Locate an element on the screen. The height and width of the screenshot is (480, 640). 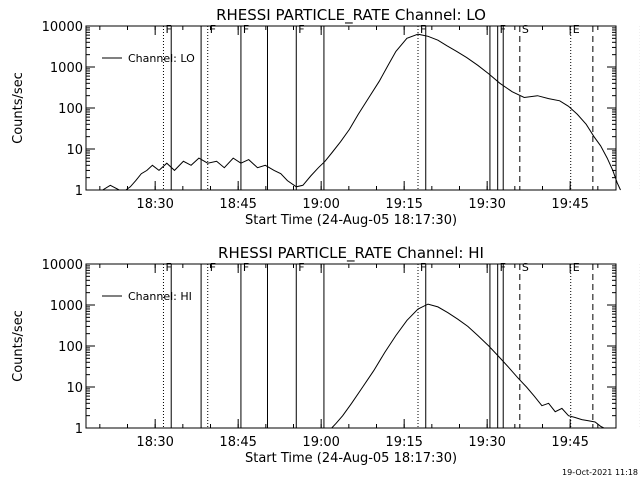
footer-timestamp: 19-Oct-2021 11:18 is located at coordinates (600, 472).